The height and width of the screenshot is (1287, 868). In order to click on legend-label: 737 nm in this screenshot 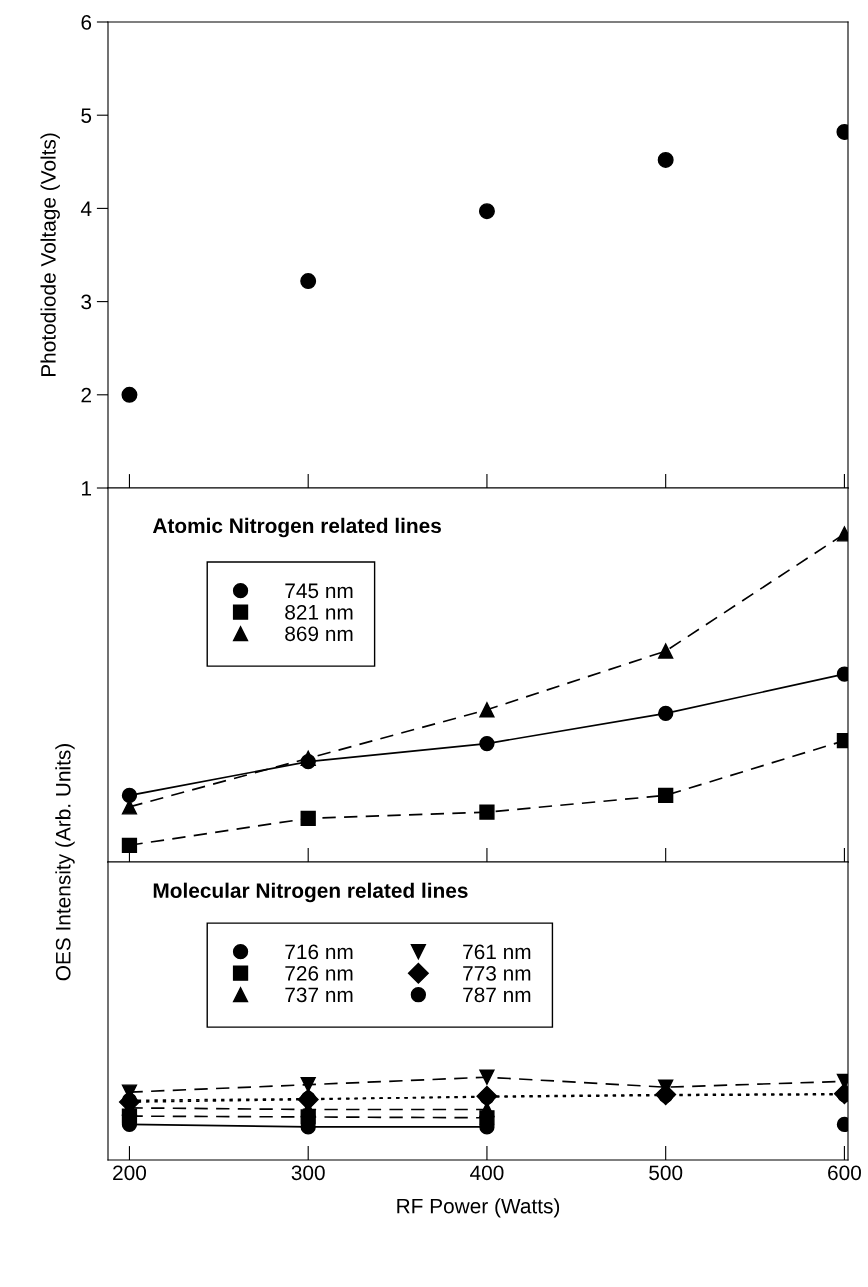, I will do `click(319, 995)`.